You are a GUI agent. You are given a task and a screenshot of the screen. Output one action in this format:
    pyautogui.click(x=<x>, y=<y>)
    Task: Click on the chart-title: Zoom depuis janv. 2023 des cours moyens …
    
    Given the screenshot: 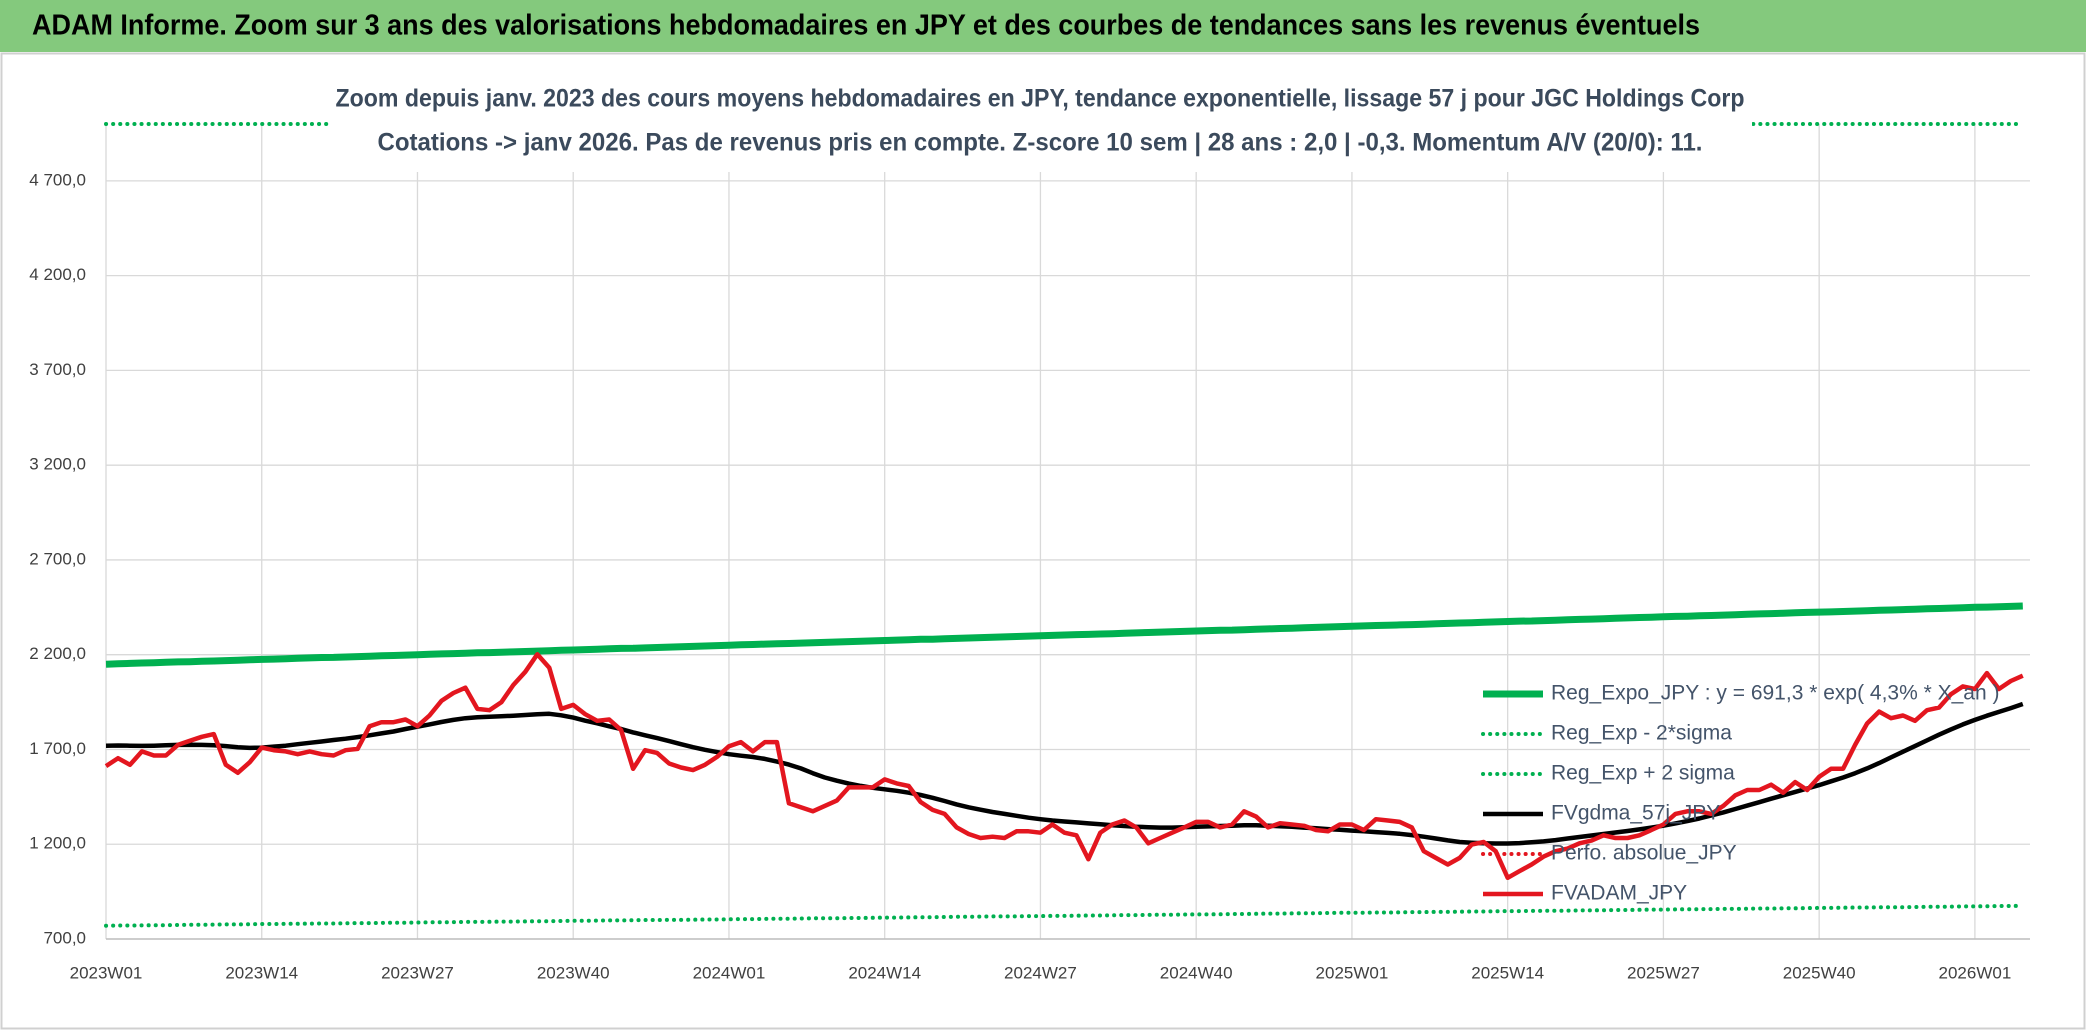 What is the action you would take?
    pyautogui.click(x=1040, y=99)
    